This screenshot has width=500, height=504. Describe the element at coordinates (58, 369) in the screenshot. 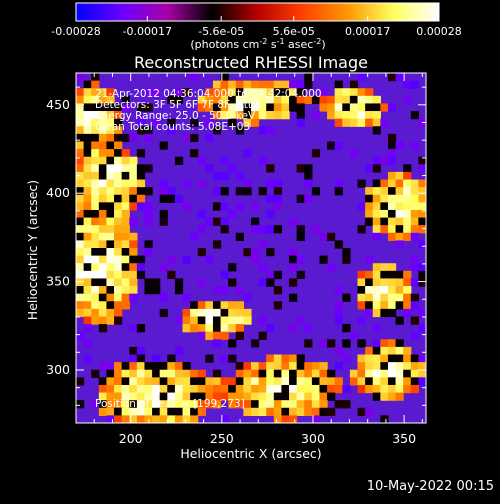

I see `y-tick-label: 300` at that location.